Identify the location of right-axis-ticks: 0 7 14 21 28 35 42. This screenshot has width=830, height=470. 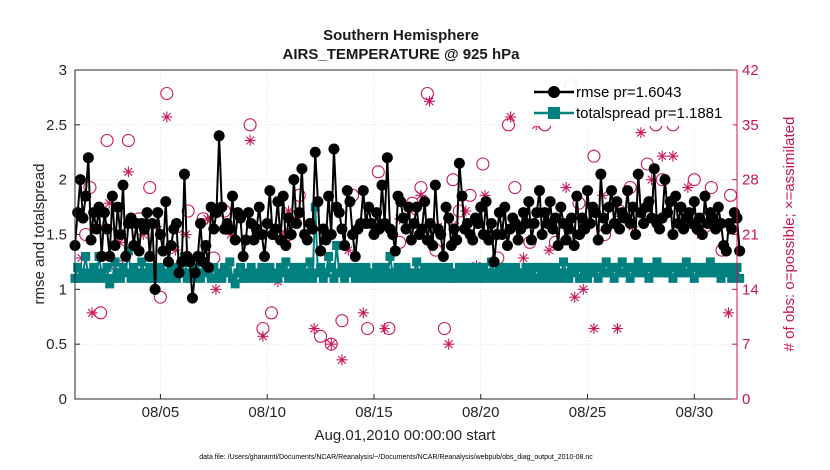
(745, 235).